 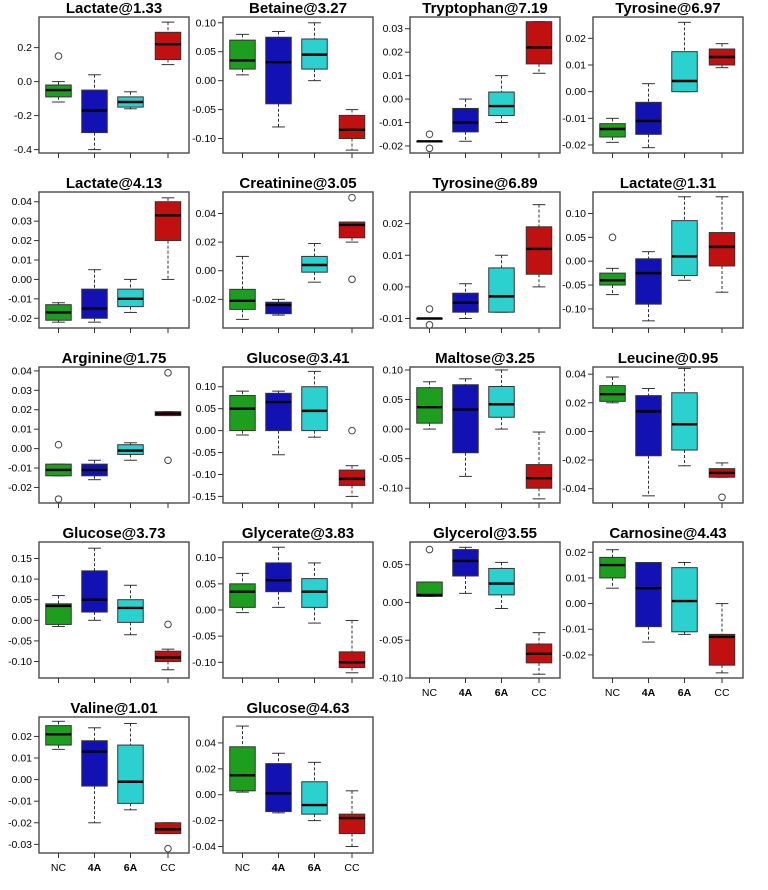 I want to click on y-tick-label: 0.0, so click(x=24, y=82).